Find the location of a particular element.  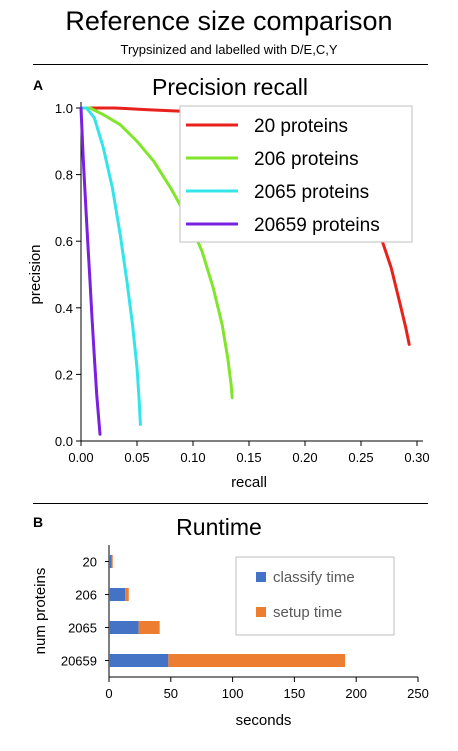

y-tick-label: 0.6 is located at coordinates (64, 241).